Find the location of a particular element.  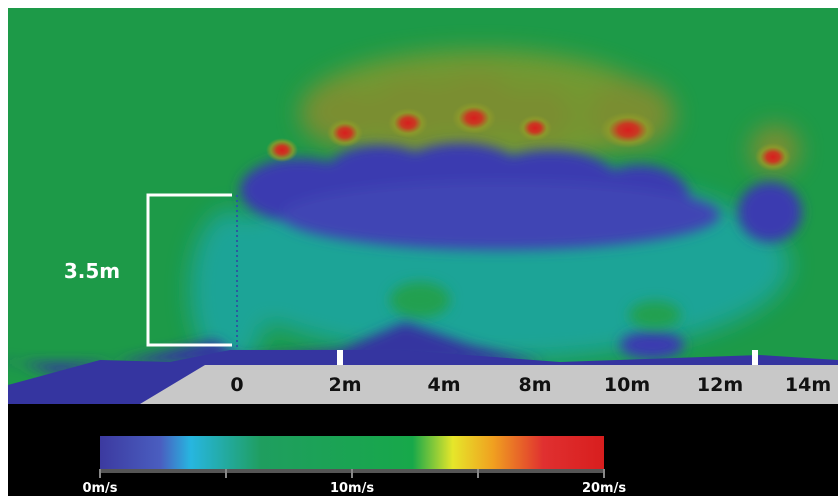

x-axis-ticks: 0 2m 4m 8m 10m 12m 14m is located at coordinates (530, 385).